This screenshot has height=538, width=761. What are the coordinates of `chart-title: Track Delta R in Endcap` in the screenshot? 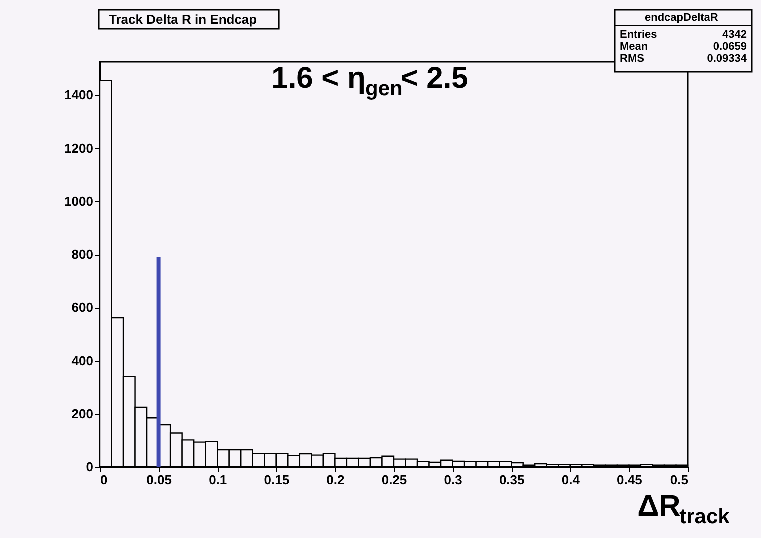 It's located at (183, 19).